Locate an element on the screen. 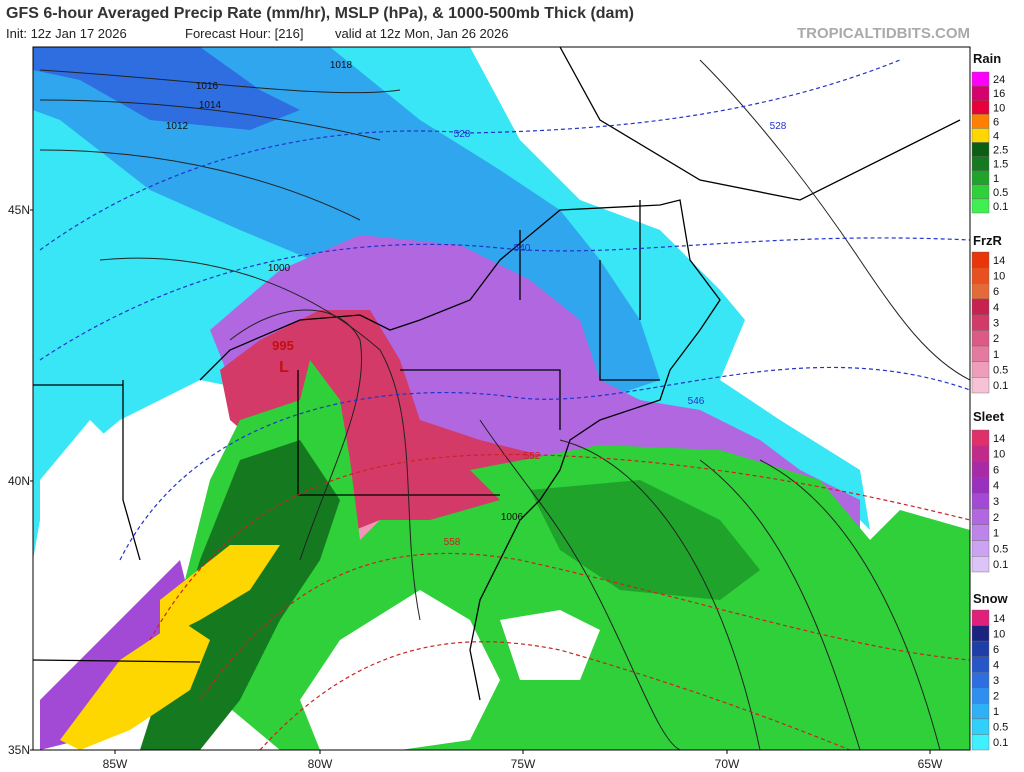  isobar-label: 1016 is located at coordinates (207, 86).